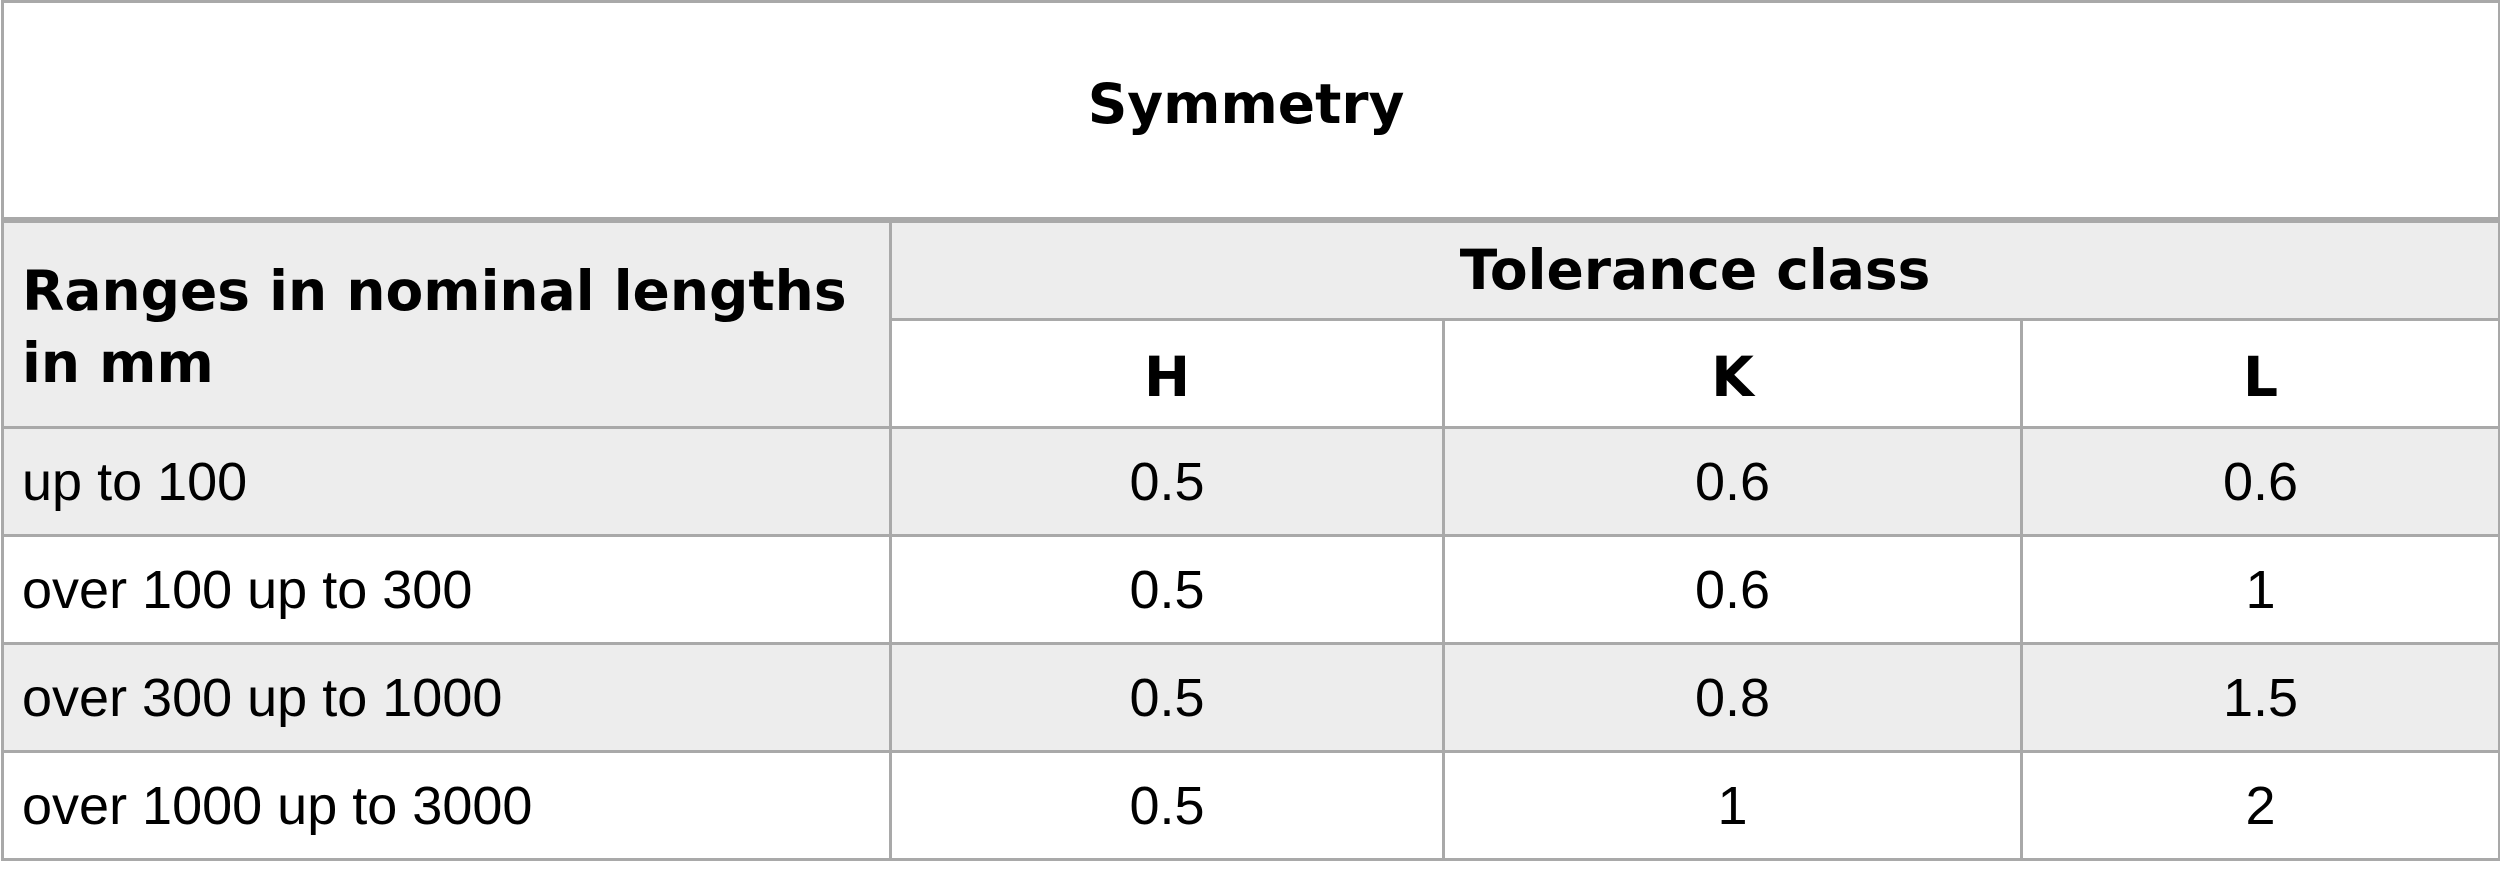  Describe the element at coordinates (2259, 589) in the screenshot. I see `value-cell-l: 1` at that location.